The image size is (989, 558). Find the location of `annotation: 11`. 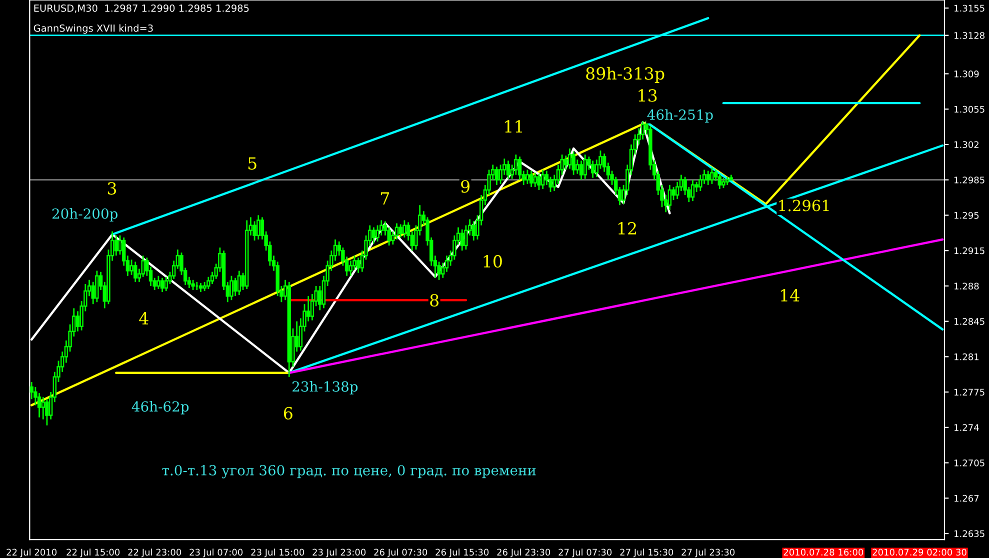

annotation: 11 is located at coordinates (513, 126).